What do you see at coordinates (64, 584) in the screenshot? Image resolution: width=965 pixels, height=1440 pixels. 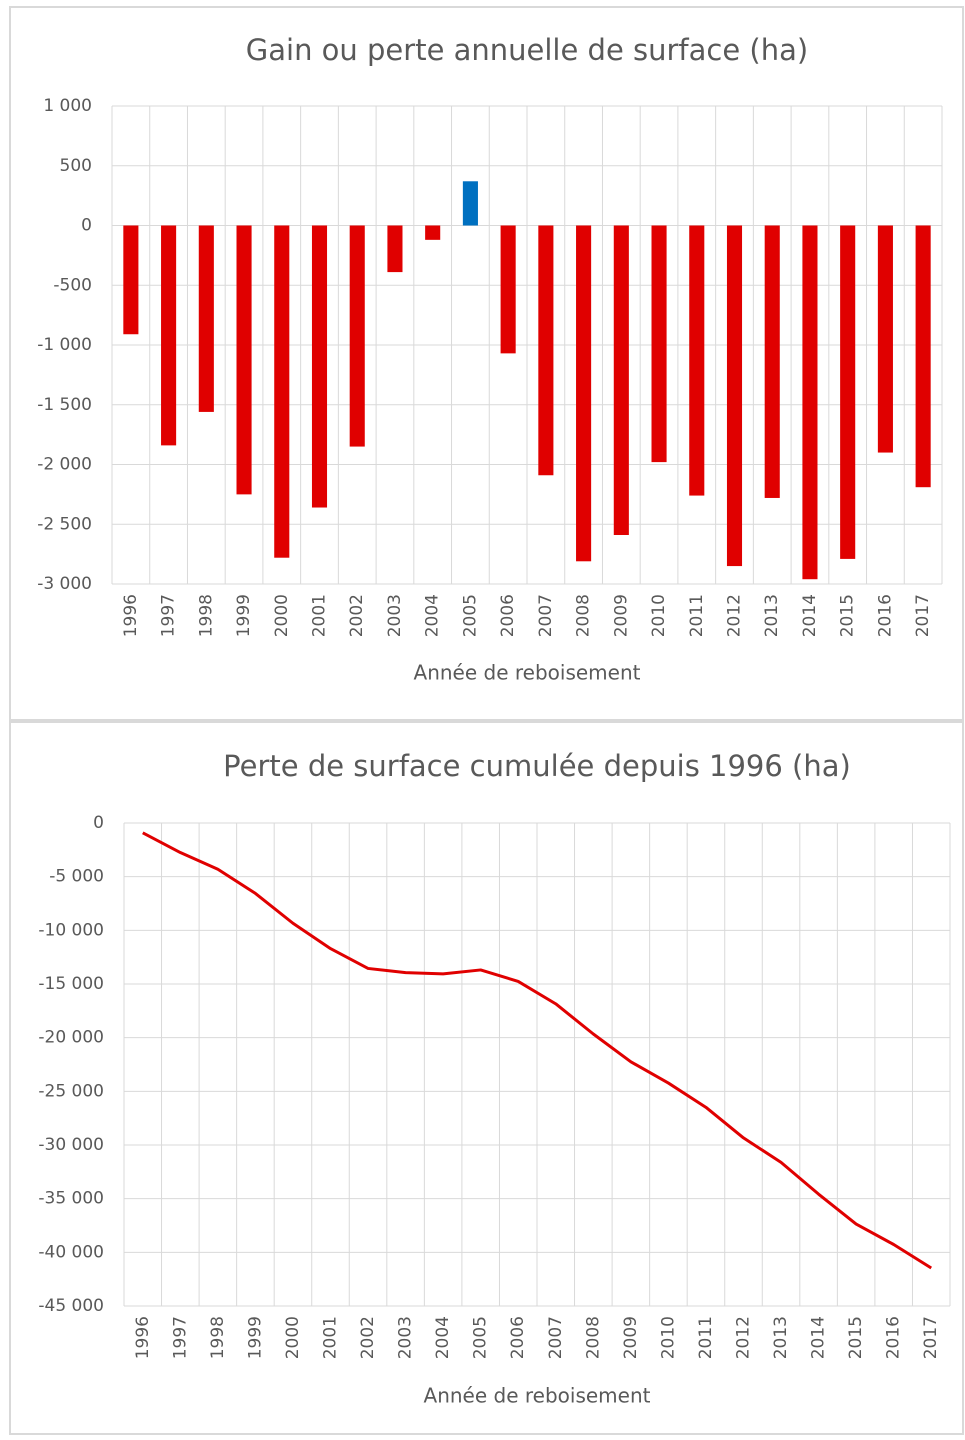 I see `y-tick-label: -3 000` at bounding box center [64, 584].